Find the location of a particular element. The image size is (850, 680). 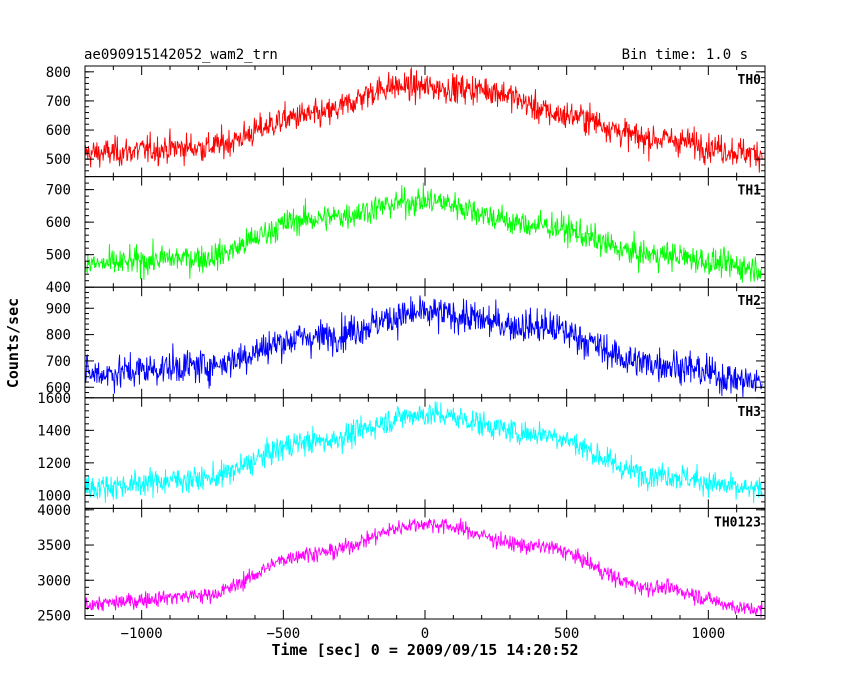

x-tick-label: 1000 is located at coordinates (708, 634).